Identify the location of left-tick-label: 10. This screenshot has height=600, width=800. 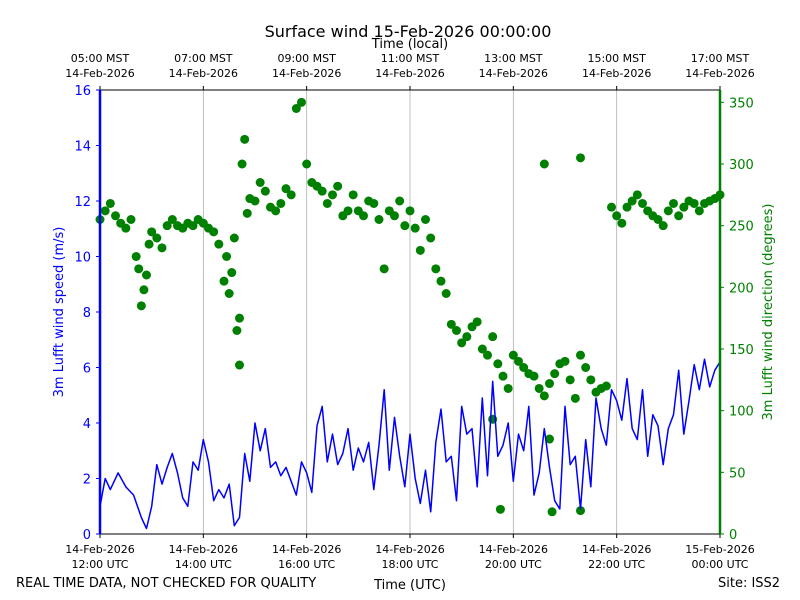
(82, 258).